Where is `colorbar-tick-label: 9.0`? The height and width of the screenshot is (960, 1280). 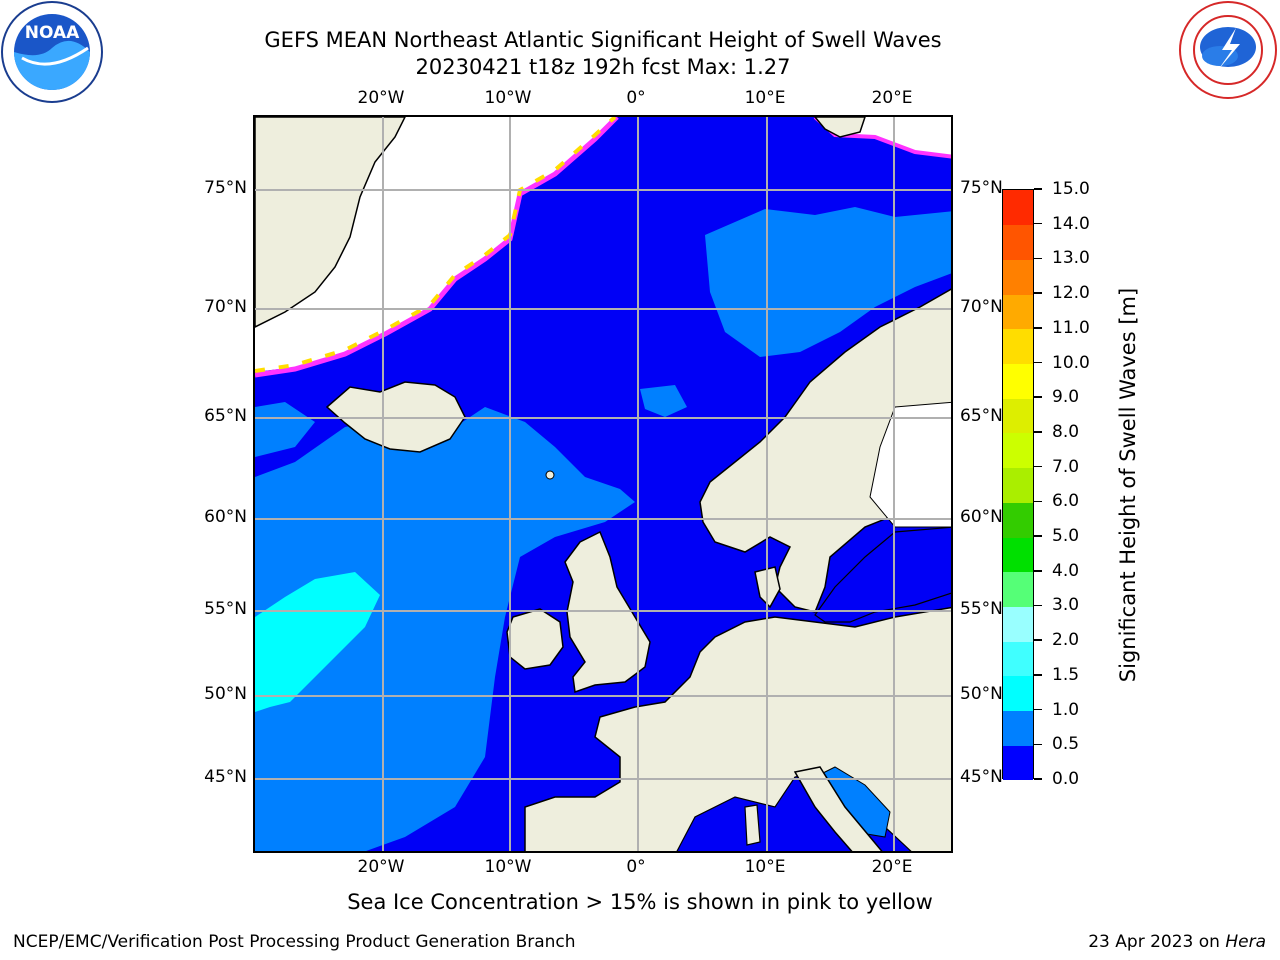
colorbar-tick-label: 9.0 is located at coordinates (1066, 397).